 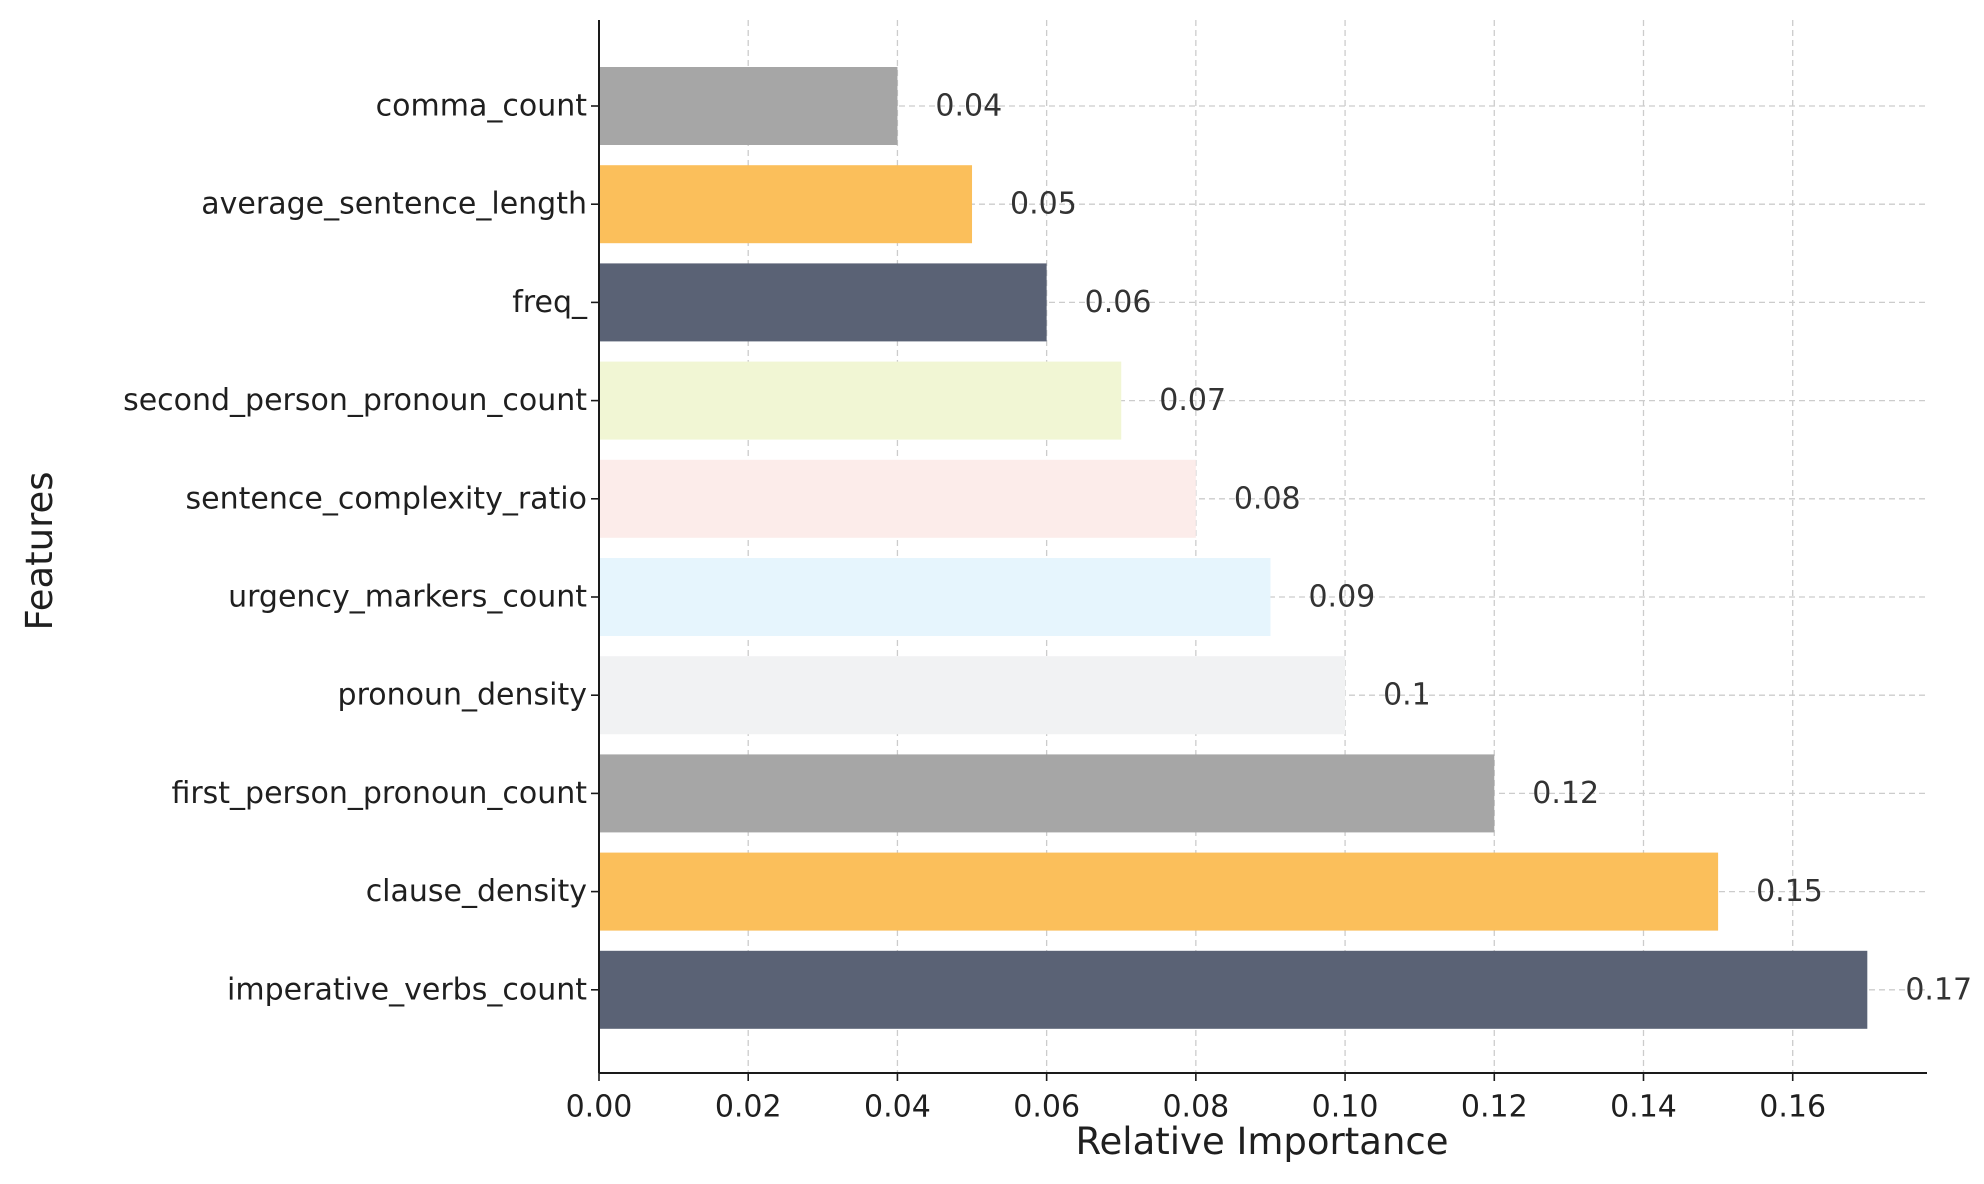 I want to click on category-label: clause_density, so click(x=476, y=891).